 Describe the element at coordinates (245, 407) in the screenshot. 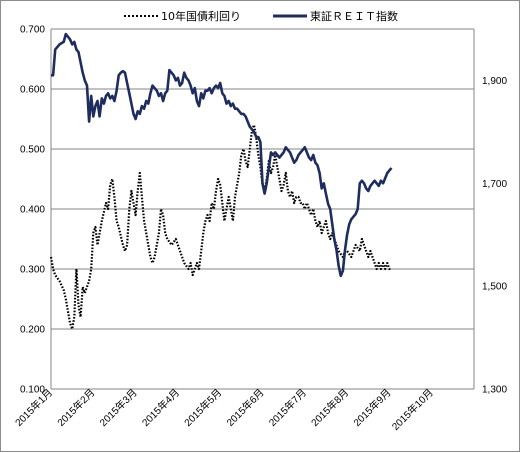

I see `x-tick-label: 2015年6月` at that location.